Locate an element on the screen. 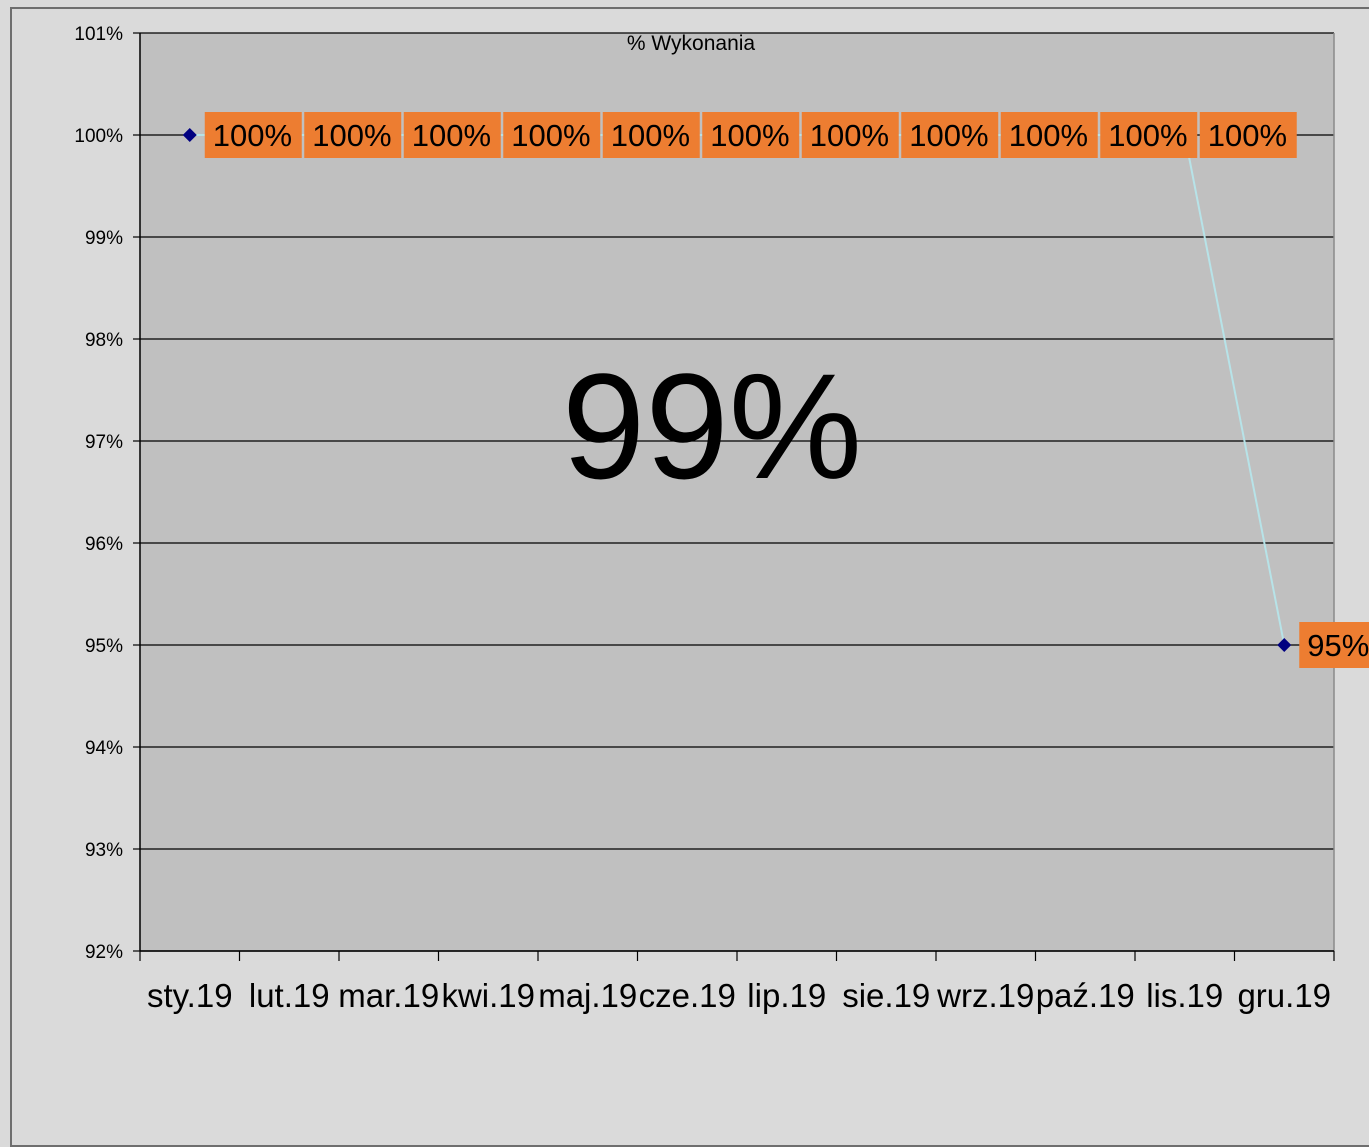  y-tick-label: 96% is located at coordinates (104, 544).